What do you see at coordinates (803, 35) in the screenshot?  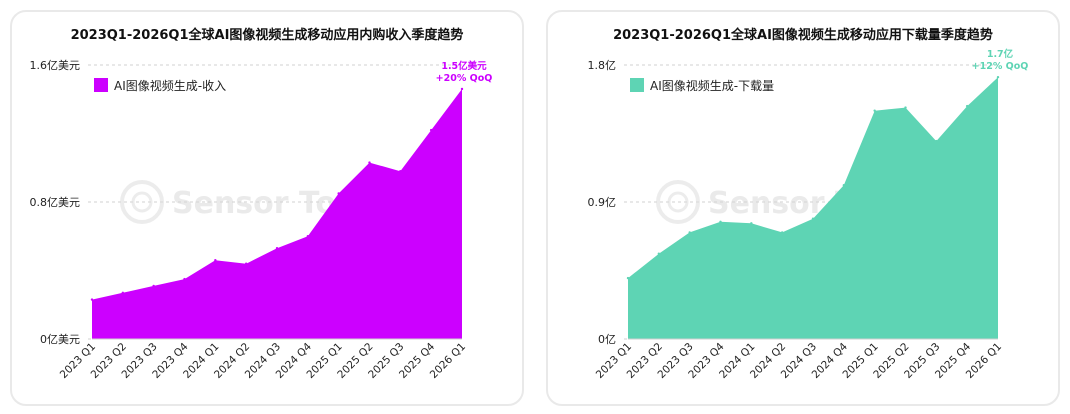 I see `chart-title: 2023Q1-2026Q1全球AI图像视频生成移动应用下载量季度趋势` at bounding box center [803, 35].